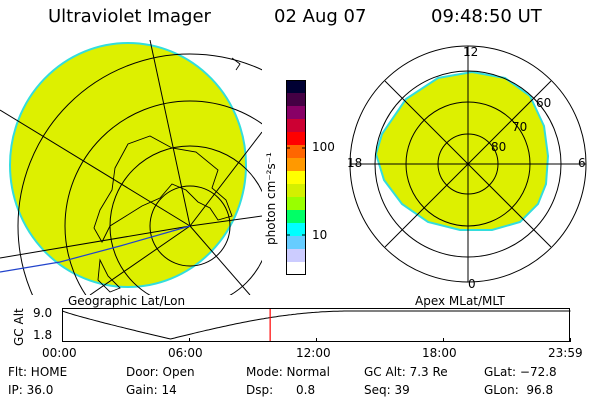  I want to click on altitude-ytick-low: 1.8, so click(43, 335).